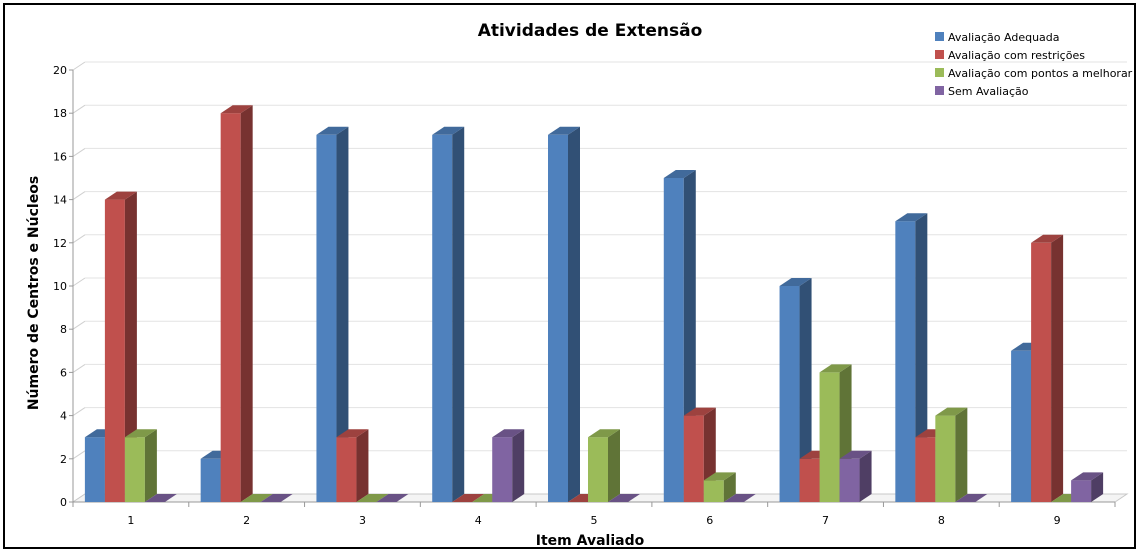 This screenshot has height=553, width=1141. What do you see at coordinates (590, 31) in the screenshot?
I see `chart-title: Atividades de Extensão` at bounding box center [590, 31].